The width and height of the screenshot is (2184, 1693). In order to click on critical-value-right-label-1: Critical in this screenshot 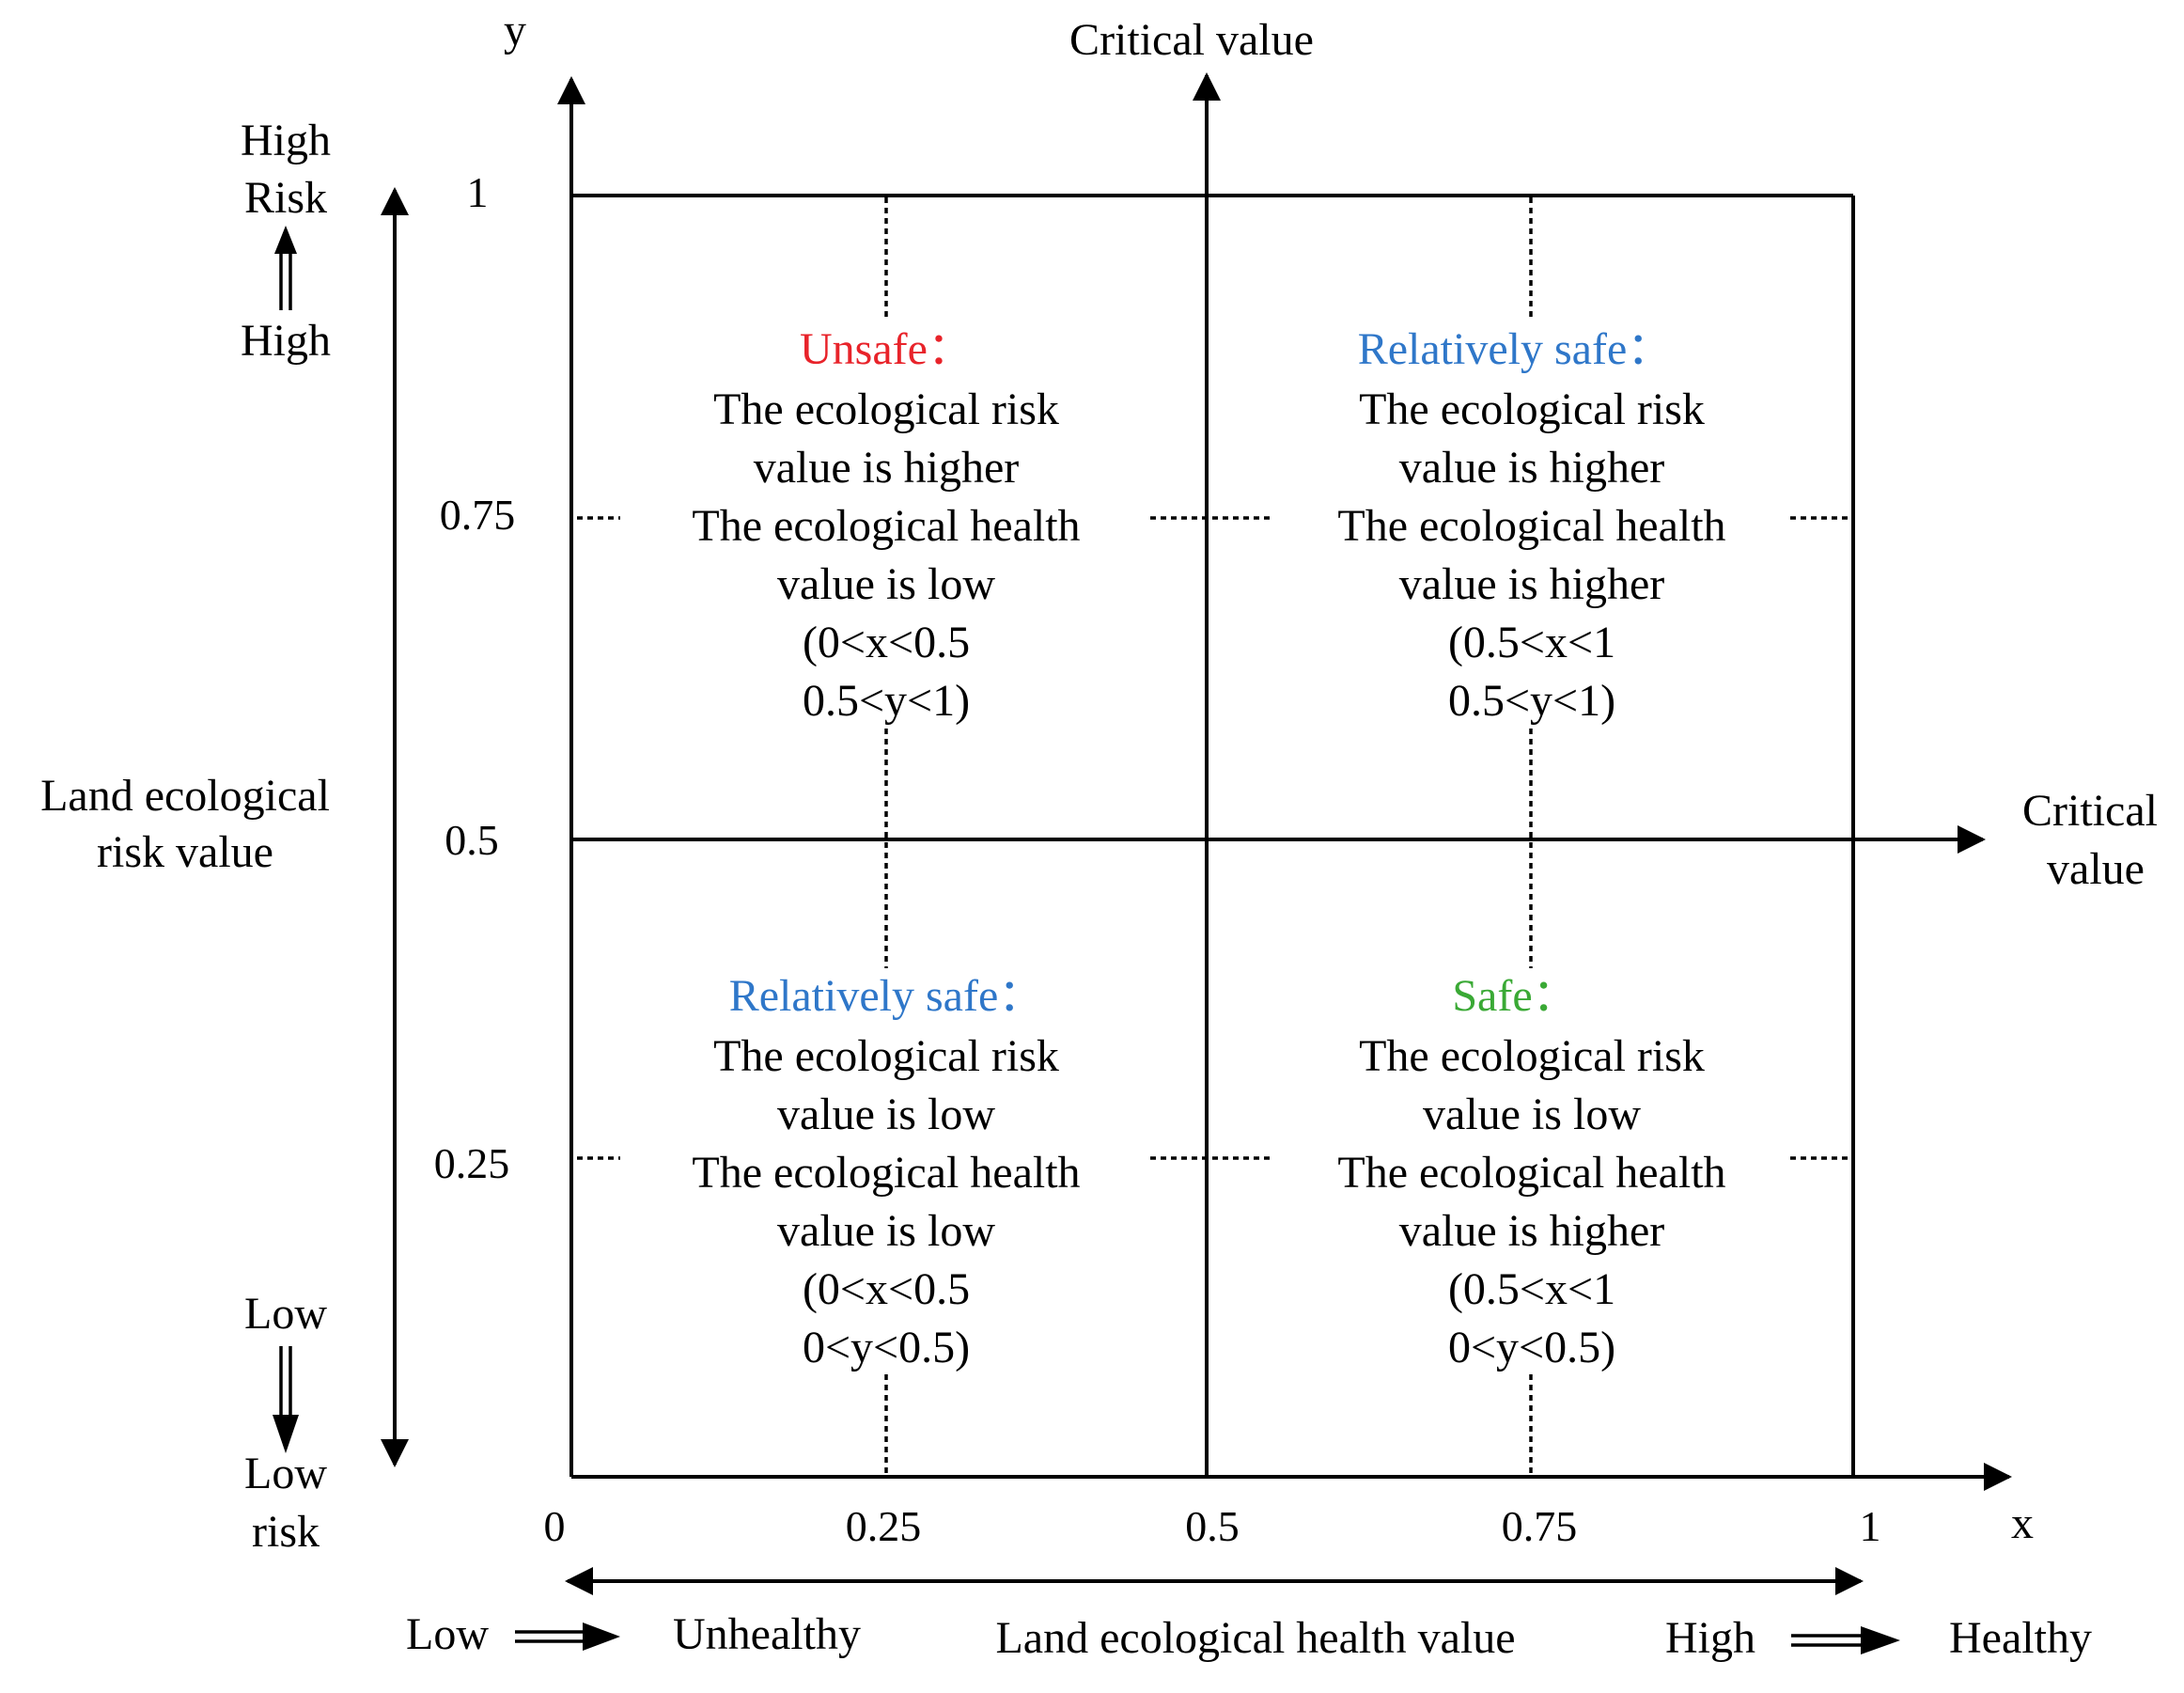, I will do `click(2090, 811)`.